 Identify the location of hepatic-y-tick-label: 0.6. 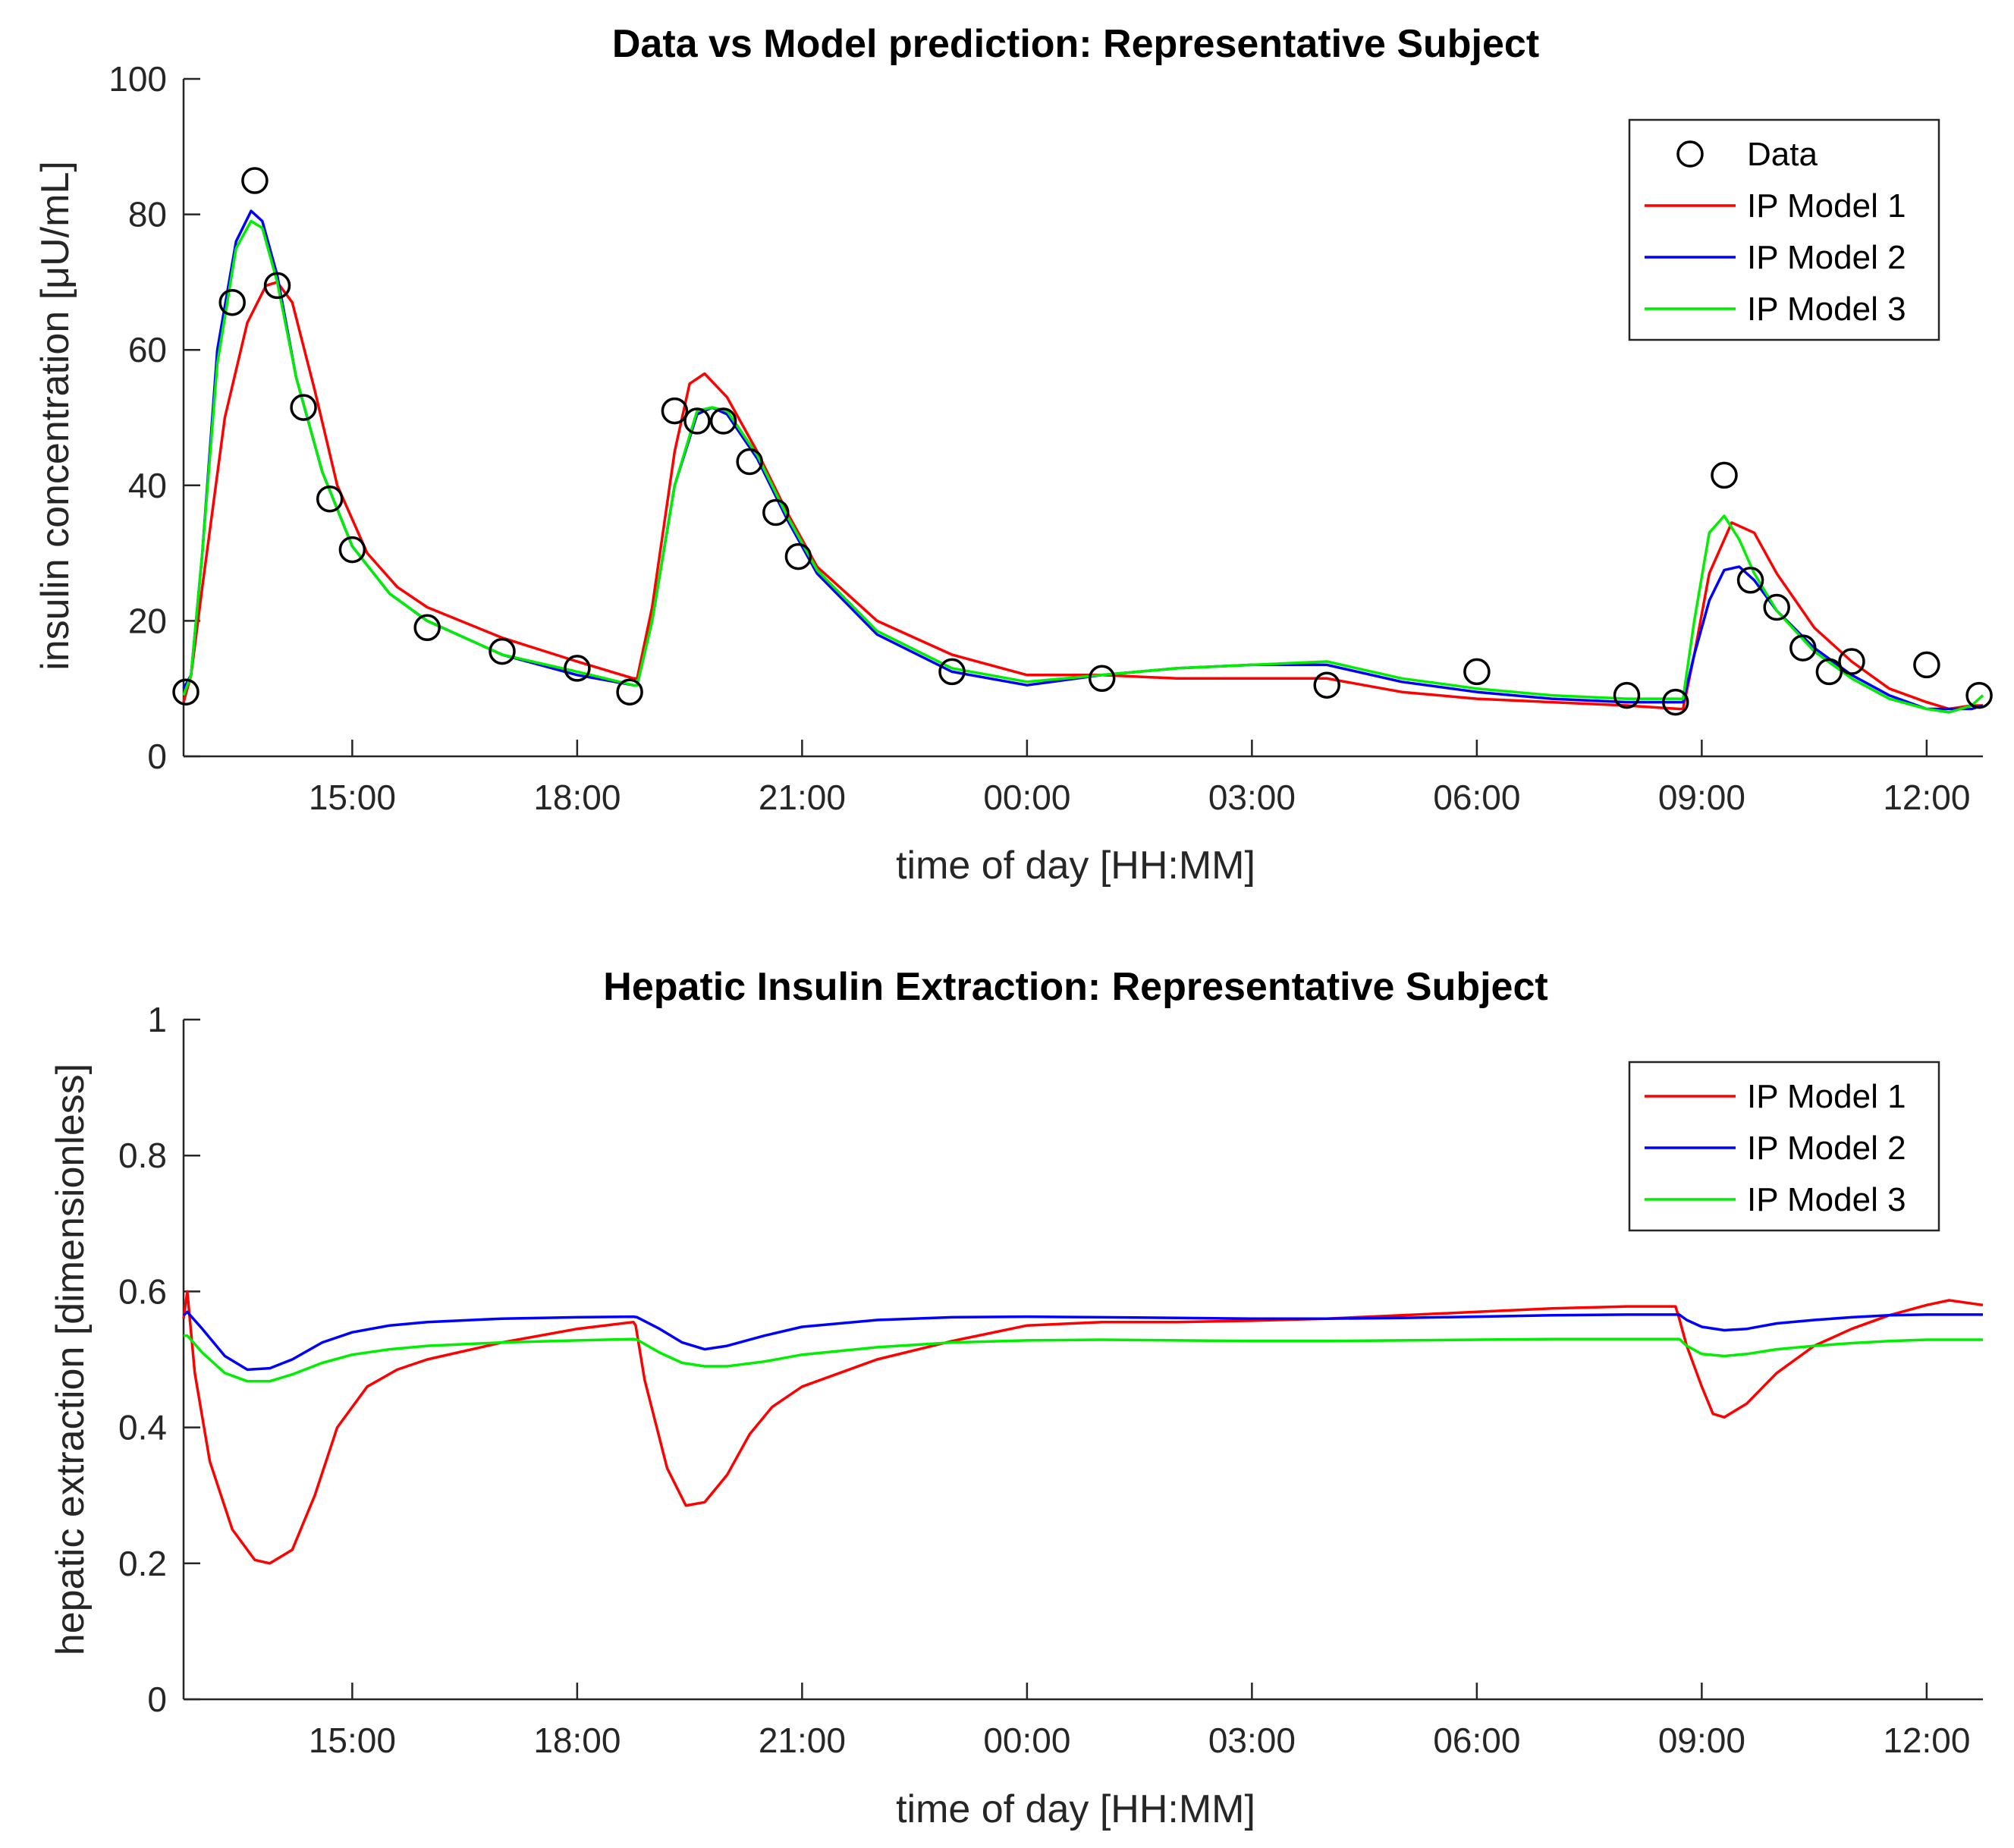
(142, 1291).